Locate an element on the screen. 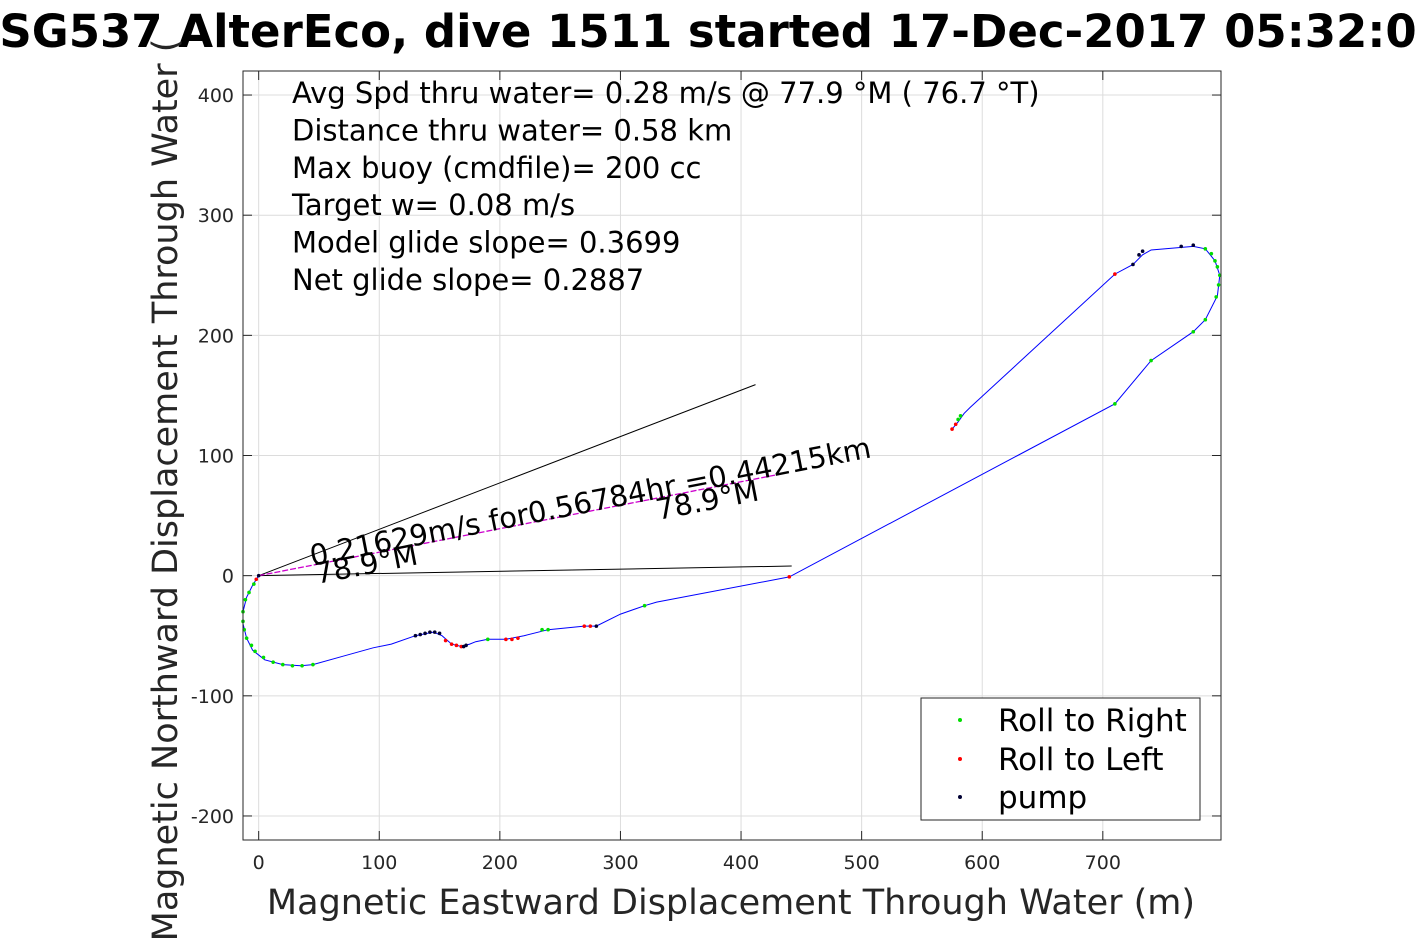  y-tick-label: 200 is located at coordinates (216, 336).